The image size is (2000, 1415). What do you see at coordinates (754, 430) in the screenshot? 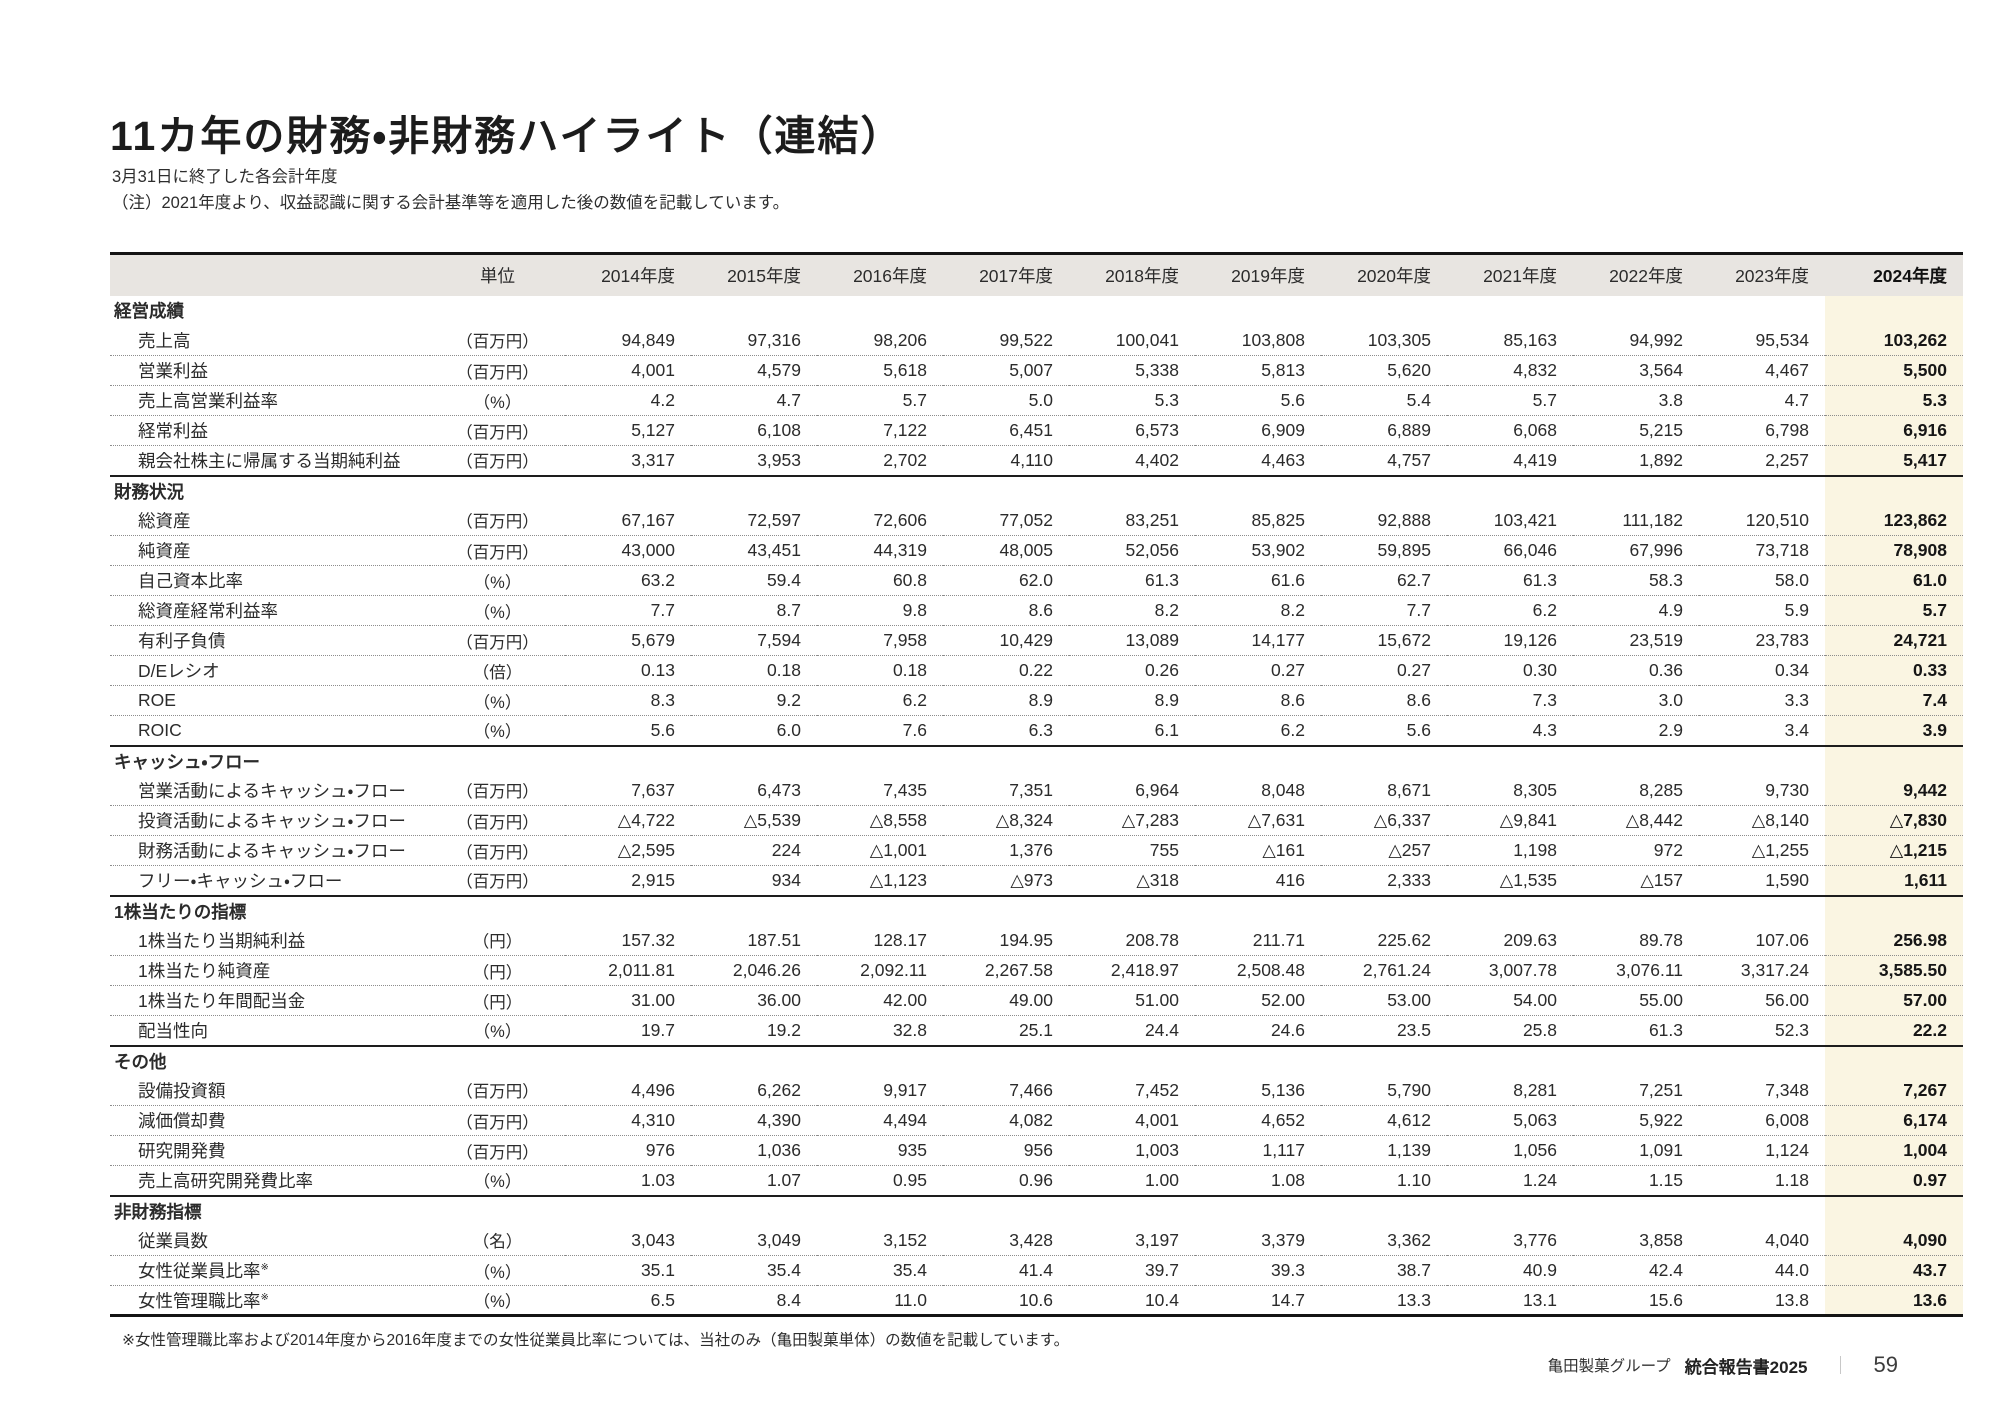
I see `value-cell: 6,108` at bounding box center [754, 430].